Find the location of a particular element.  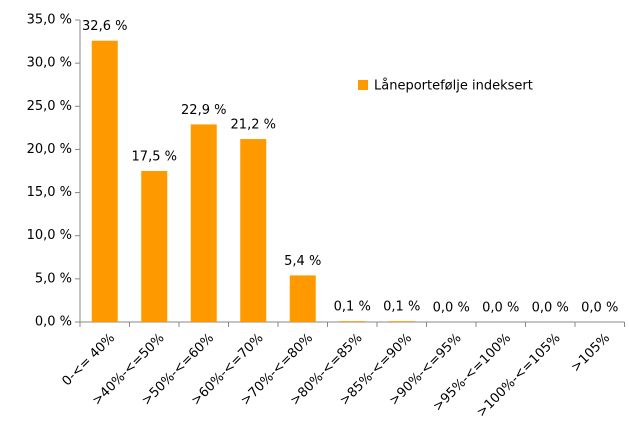

value-label: 5,4 % is located at coordinates (302, 261).